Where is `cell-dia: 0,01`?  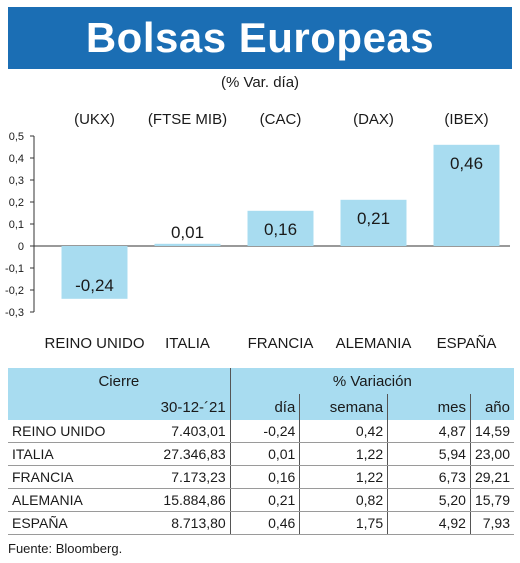 cell-dia: 0,01 is located at coordinates (265, 454).